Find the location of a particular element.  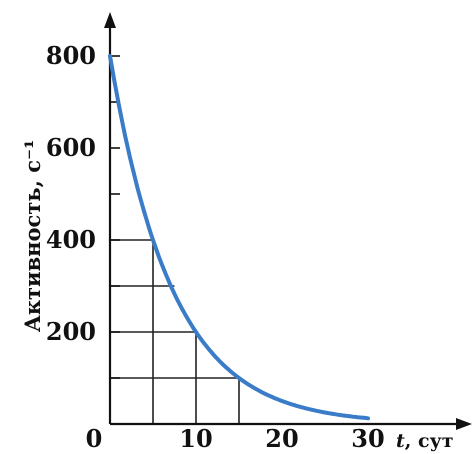

x-axis-title: t, сут is located at coordinates (425, 441).